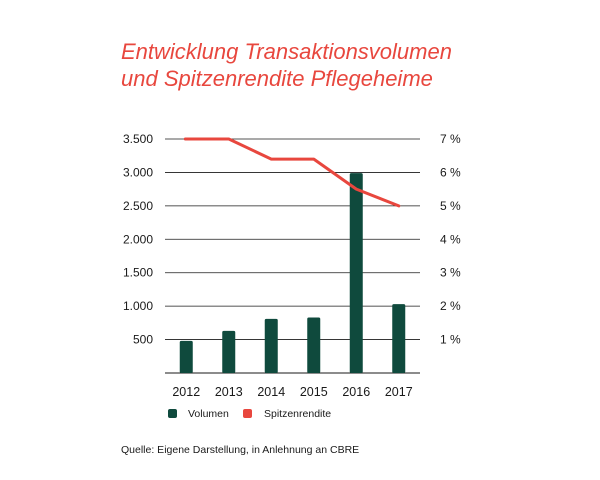 The image size is (600, 480). Describe the element at coordinates (314, 392) in the screenshot. I see `x-tick-label: 2015` at that location.